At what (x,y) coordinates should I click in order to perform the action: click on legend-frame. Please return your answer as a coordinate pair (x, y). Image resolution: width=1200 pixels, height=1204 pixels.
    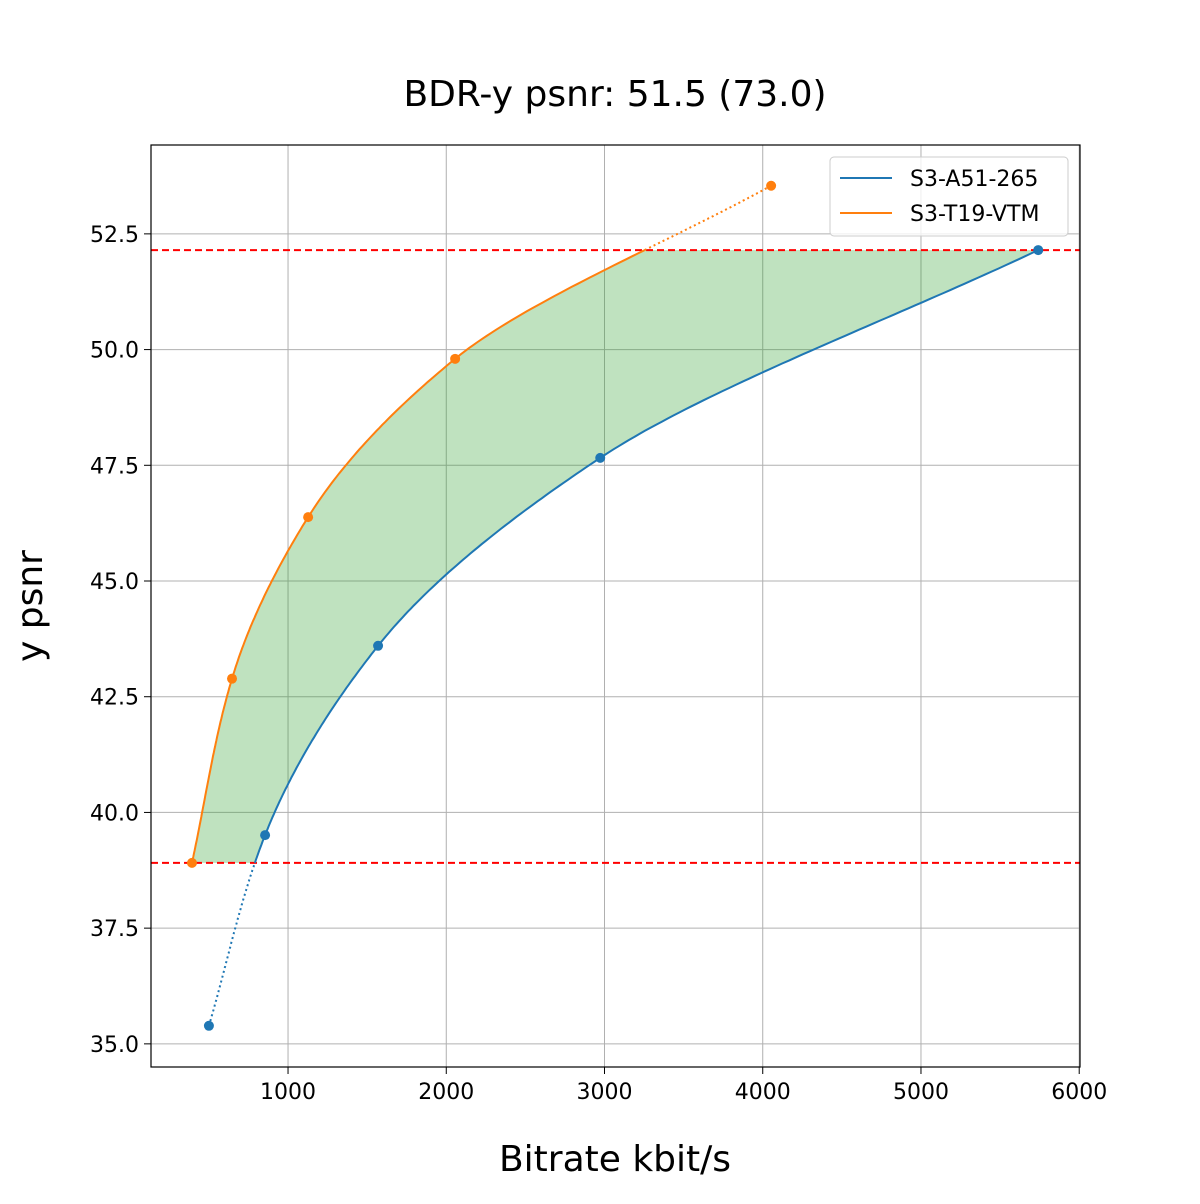
    Looking at the image, I should click on (949, 196).